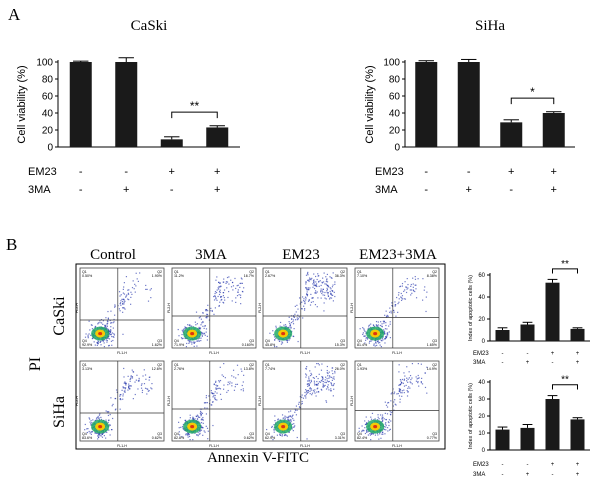 This screenshot has width=600, height=487. I want to click on treatment-sign: +, so click(511, 172).